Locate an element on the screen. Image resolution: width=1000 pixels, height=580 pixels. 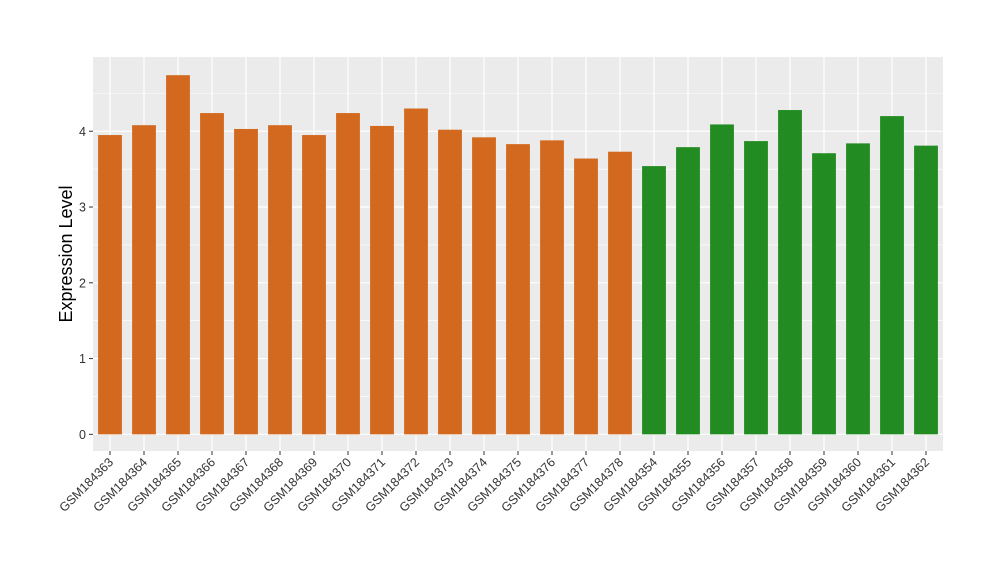
y-tick-label: 4 is located at coordinates (82, 132).